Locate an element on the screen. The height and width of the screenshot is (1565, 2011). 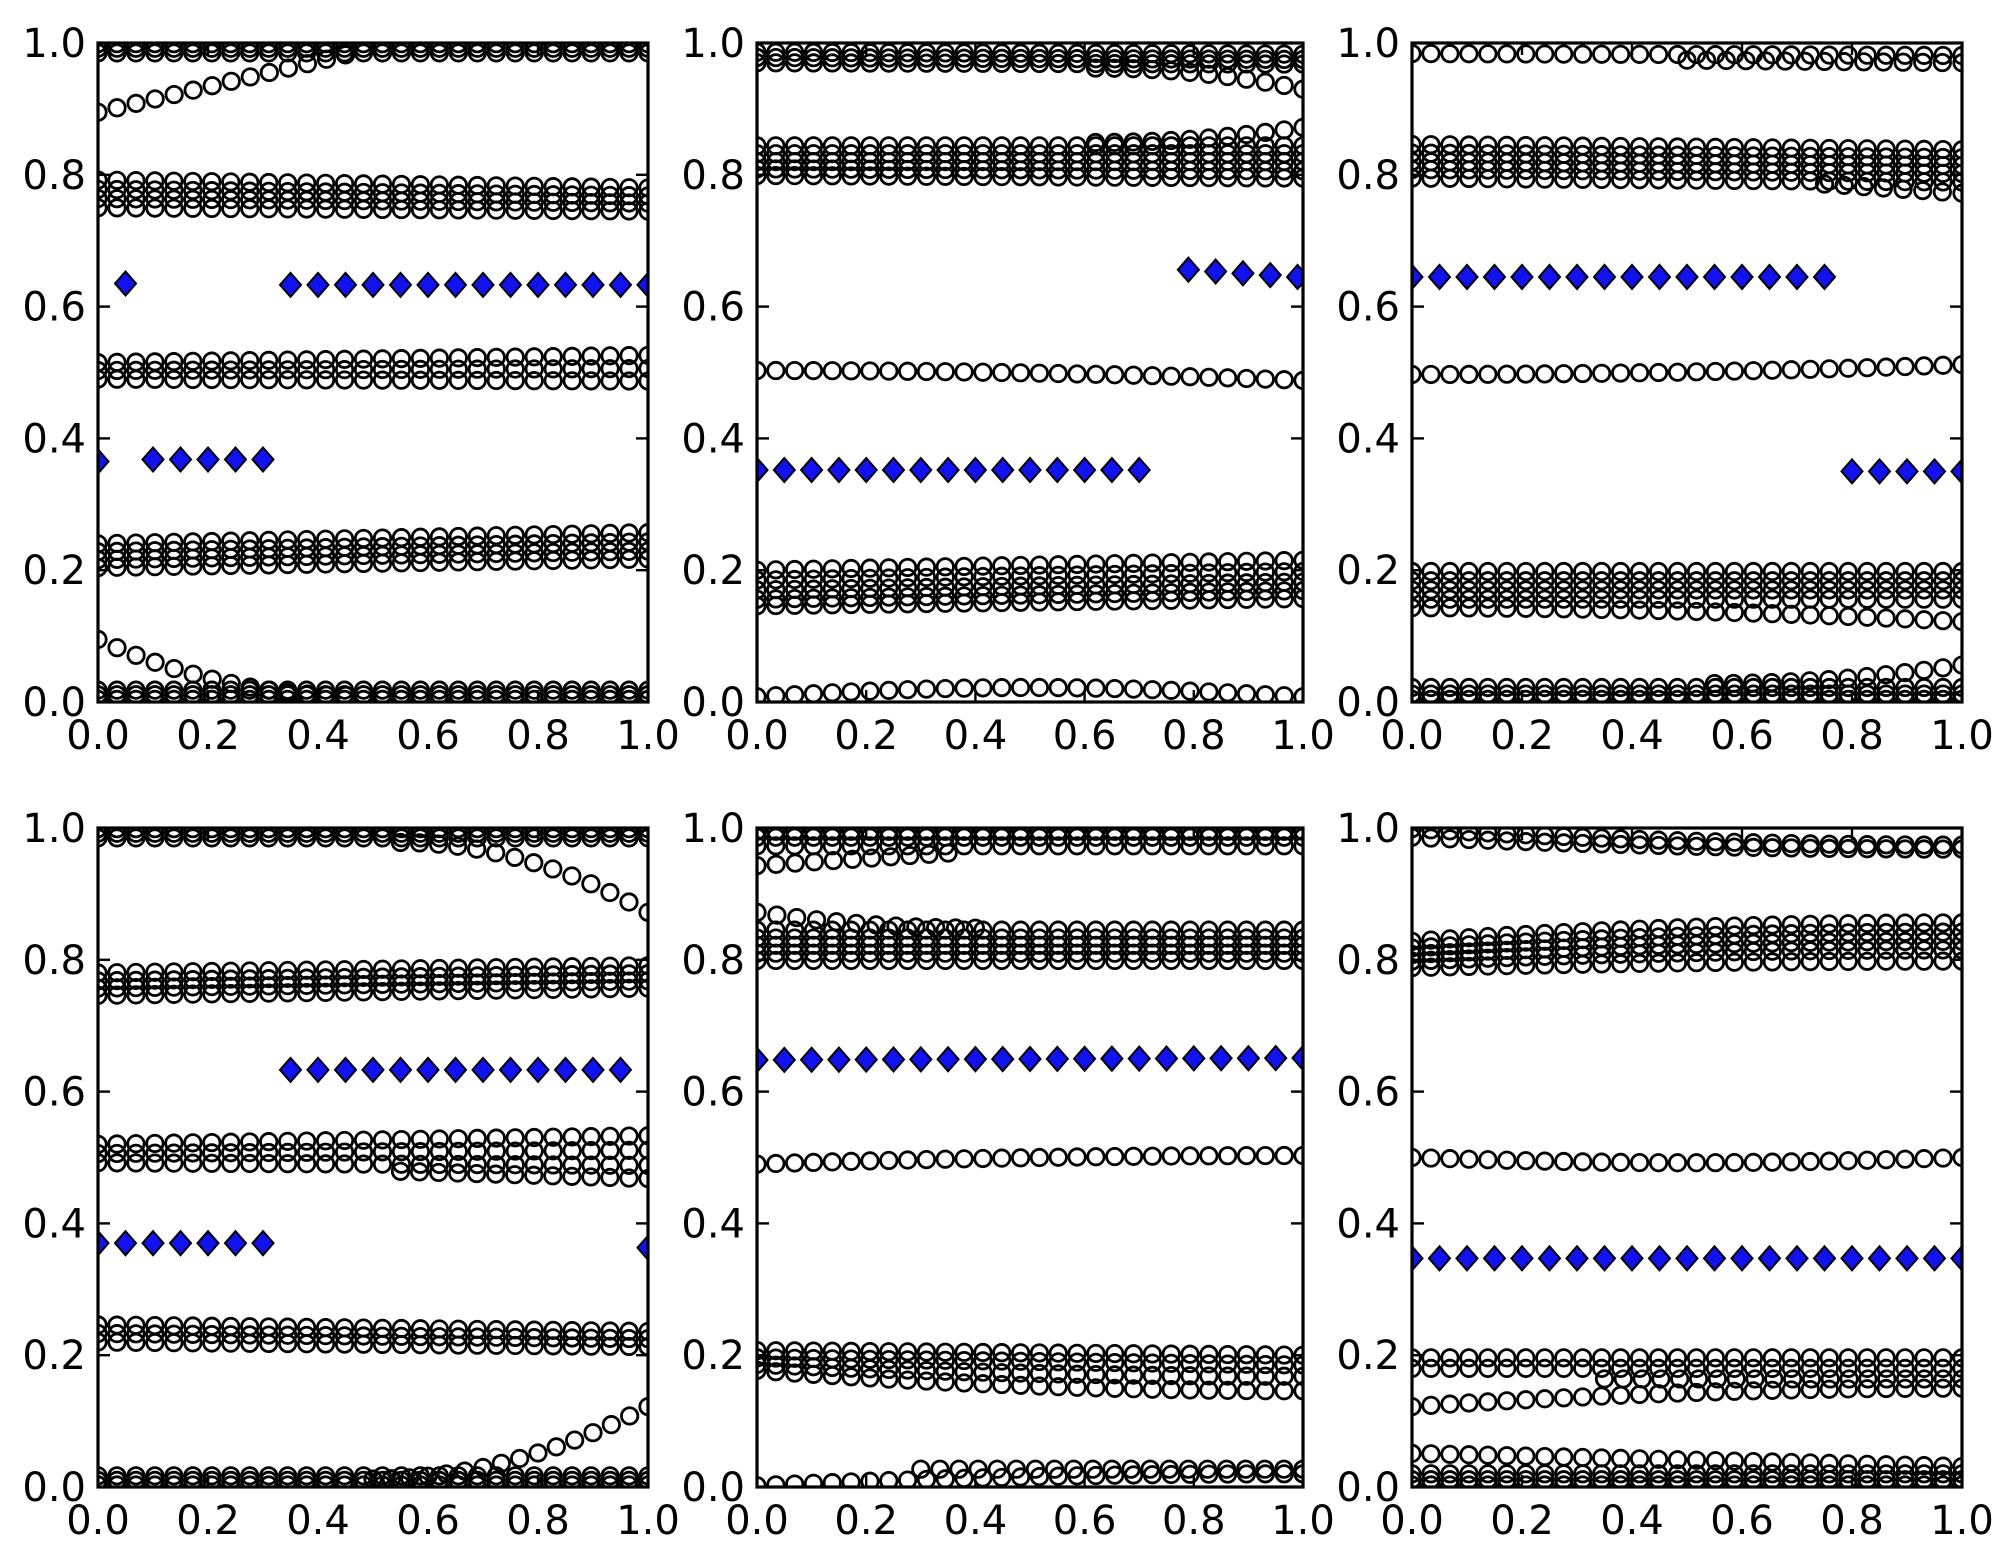
x-tick-label: 0.2 is located at coordinates (866, 736).